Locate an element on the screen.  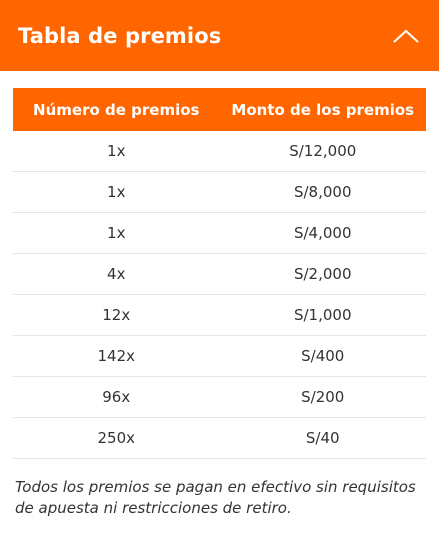
prize-amount-cell: S/400 is located at coordinates (322, 356).